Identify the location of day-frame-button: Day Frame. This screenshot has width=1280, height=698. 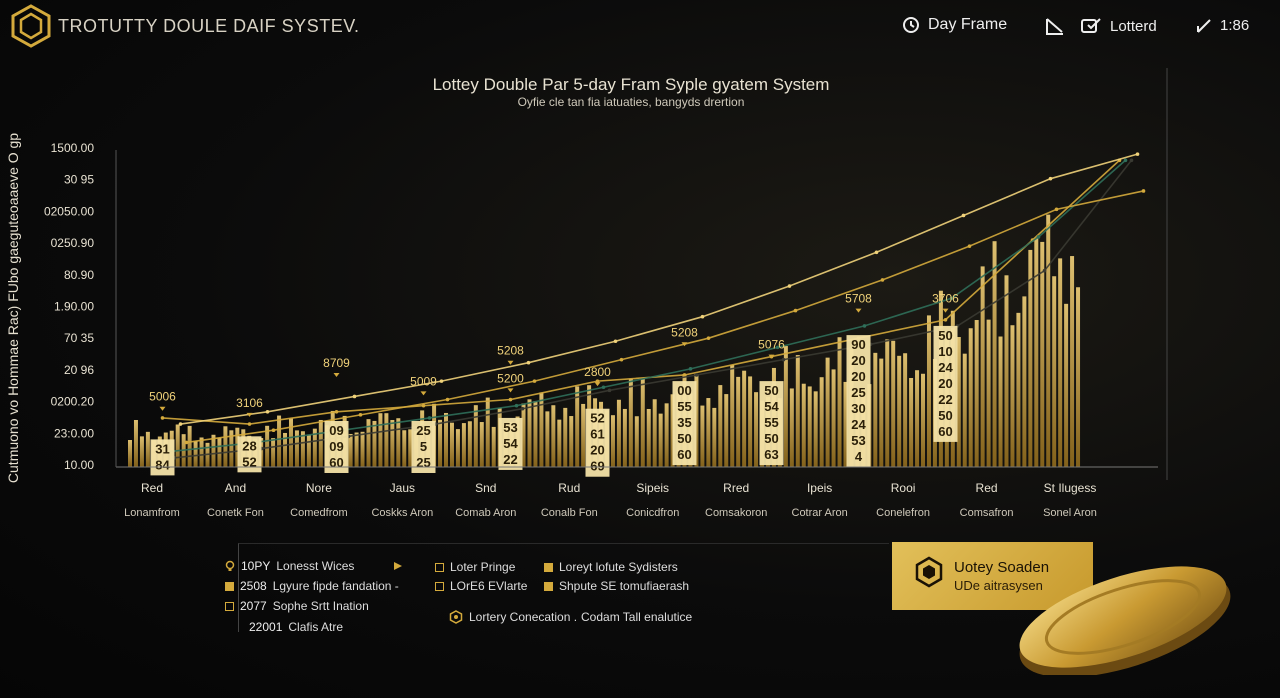
(954, 25).